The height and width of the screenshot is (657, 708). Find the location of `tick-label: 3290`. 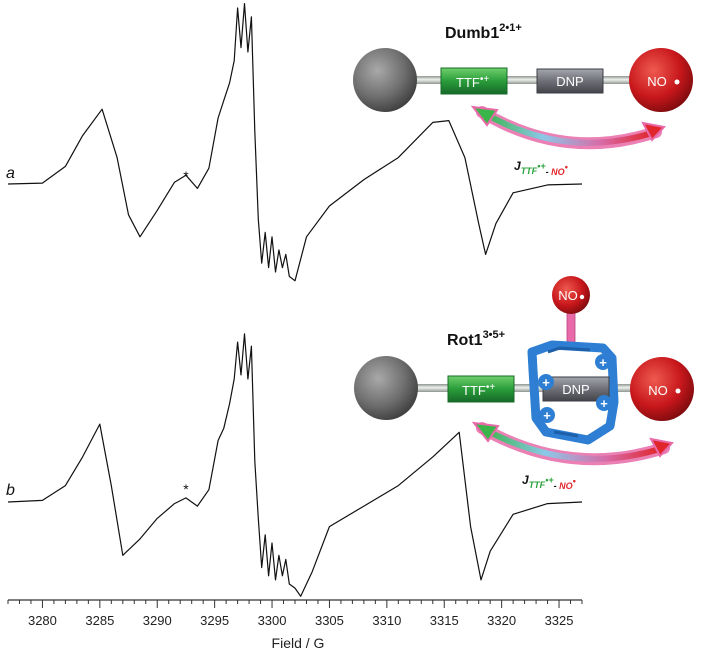

tick-label: 3290 is located at coordinates (157, 620).